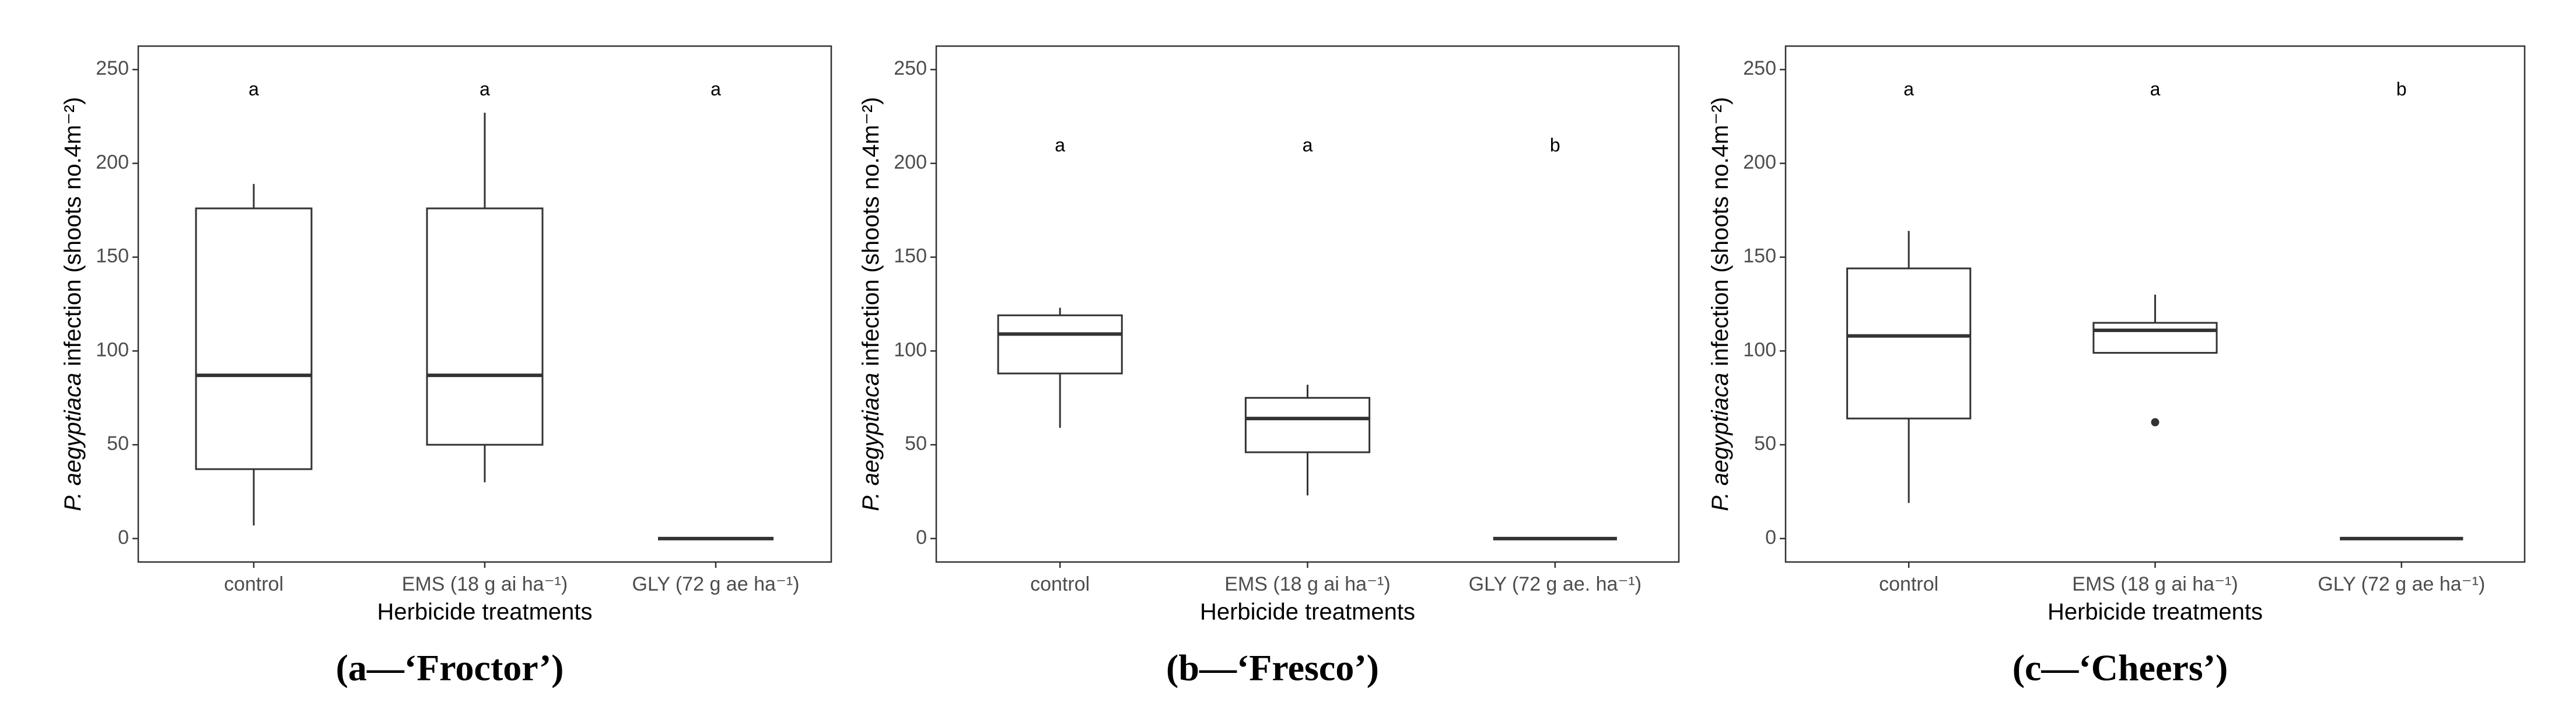 The image size is (2576, 719). Describe the element at coordinates (2155, 422) in the screenshot. I see `outlier` at that location.